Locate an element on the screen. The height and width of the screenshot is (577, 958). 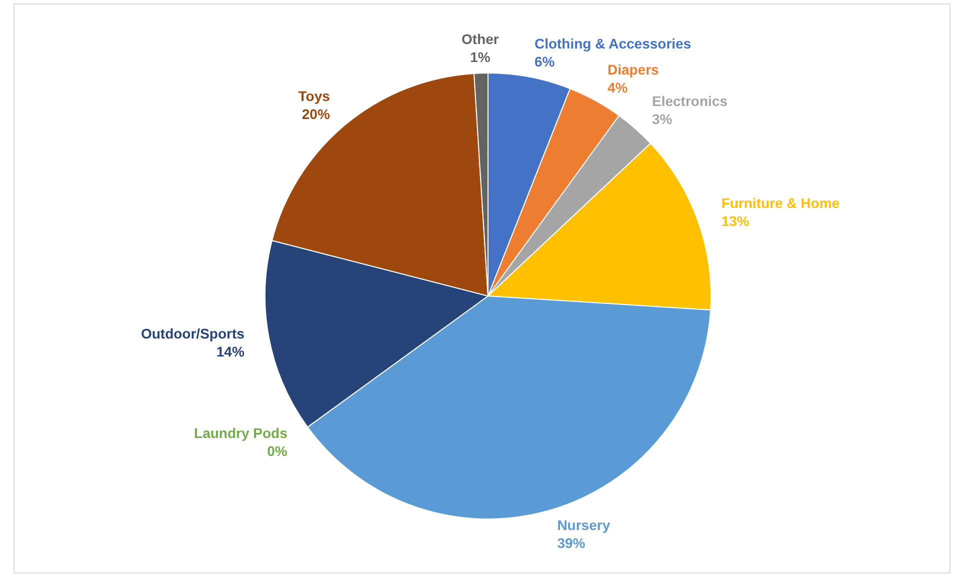
slice-label: Toys is located at coordinates (314, 96).